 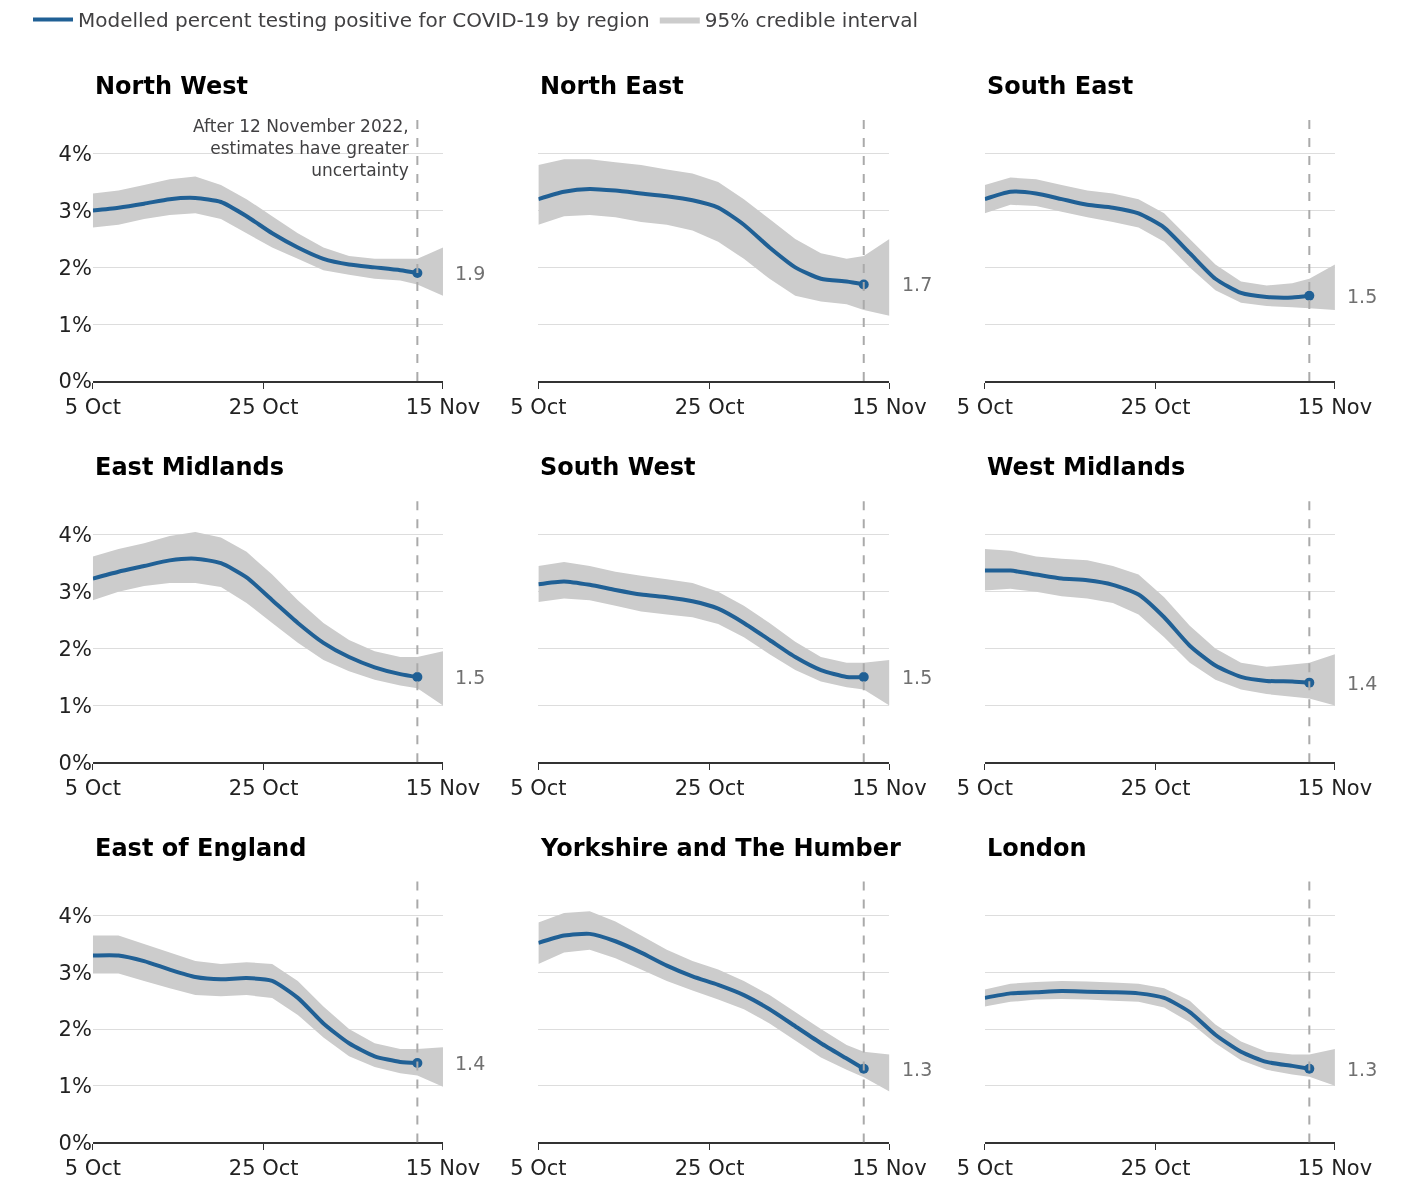 I want to click on chart-title: North East, so click(x=612, y=86).